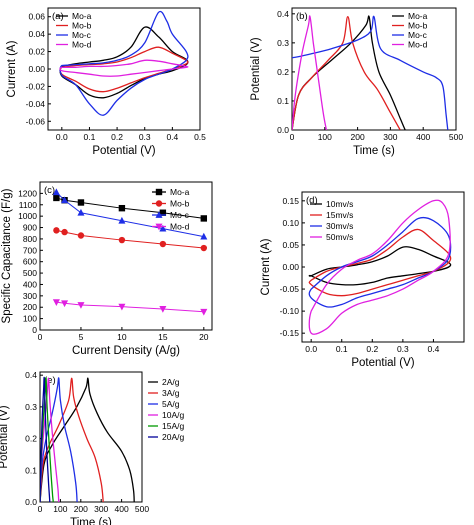 This screenshot has height=525, width=474. Describe the element at coordinates (290, 267) in the screenshot. I see `y-tick-label: 0.00` at that location.